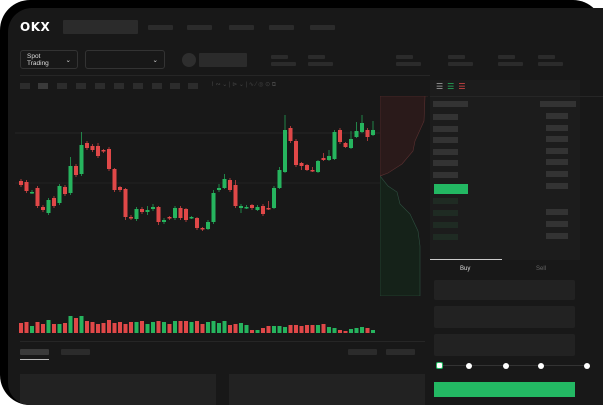 The width and height of the screenshot is (603, 405). What do you see at coordinates (43, 86) in the screenshot?
I see `timeframe-button-active` at bounding box center [43, 86].